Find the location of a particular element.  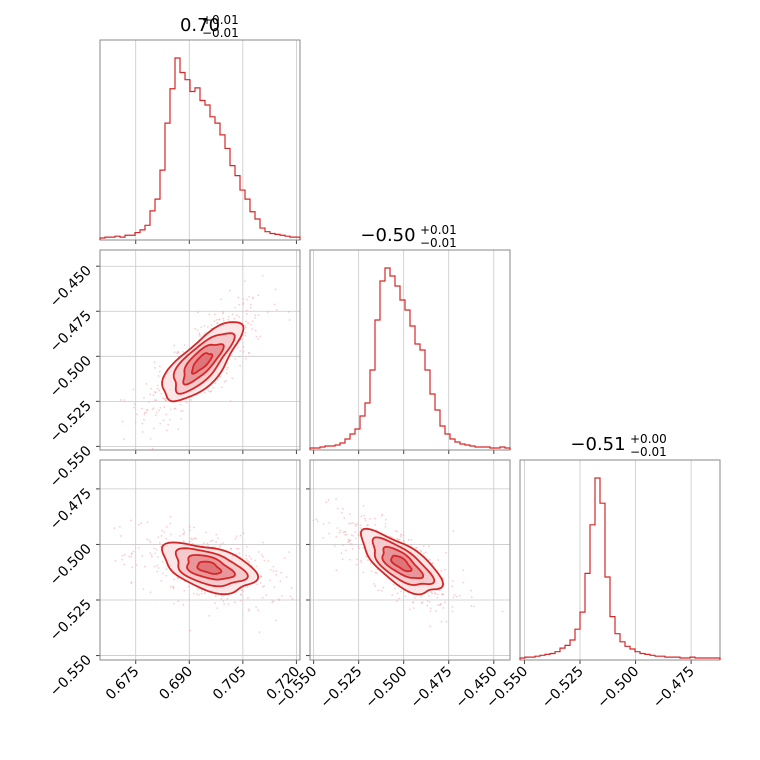

panel-frame is located at coordinates (620, 560).